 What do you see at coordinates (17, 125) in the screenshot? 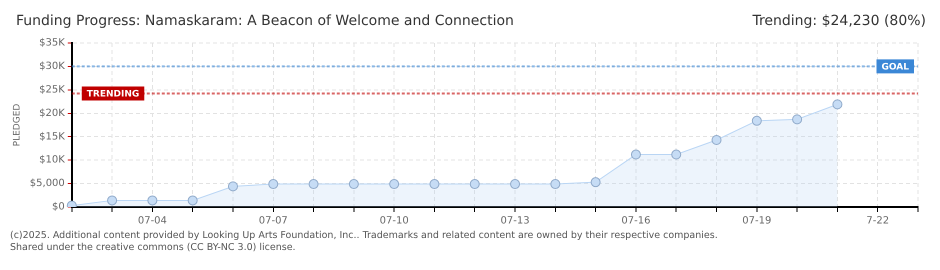
I see `y-axis-title: PLEDGED` at bounding box center [17, 125].